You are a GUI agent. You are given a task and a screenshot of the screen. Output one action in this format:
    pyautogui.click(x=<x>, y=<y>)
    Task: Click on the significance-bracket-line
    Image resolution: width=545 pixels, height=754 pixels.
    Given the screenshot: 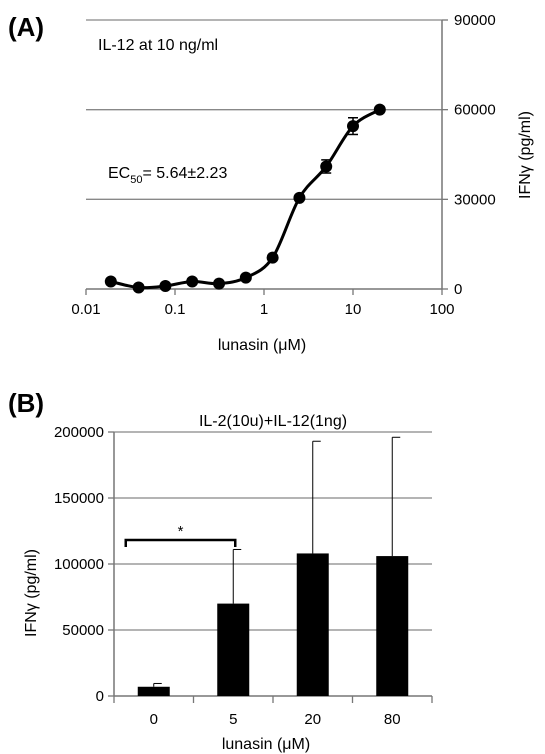 What is the action you would take?
    pyautogui.click(x=180, y=542)
    